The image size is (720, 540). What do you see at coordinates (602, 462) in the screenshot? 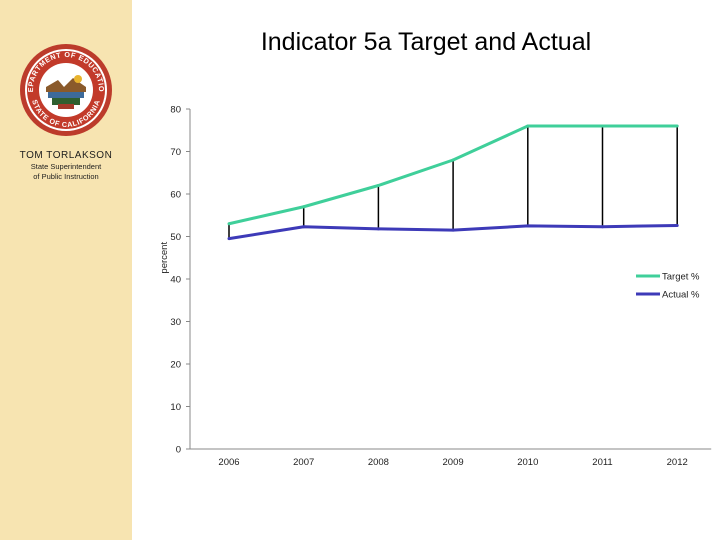
I see `x-tick-label: 2011` at bounding box center [602, 462].